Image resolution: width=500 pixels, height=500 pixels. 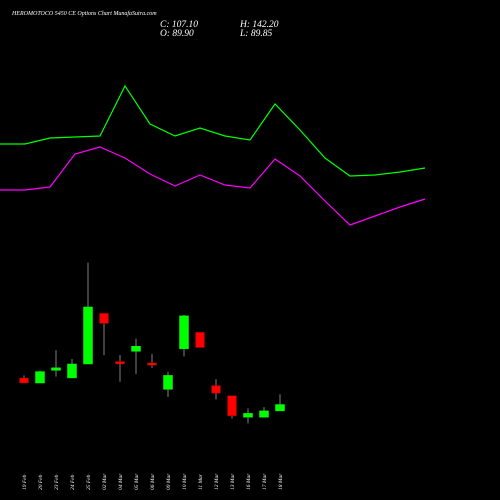 I want to click on ohlc-low: L: 89.85, so click(x=256, y=34).